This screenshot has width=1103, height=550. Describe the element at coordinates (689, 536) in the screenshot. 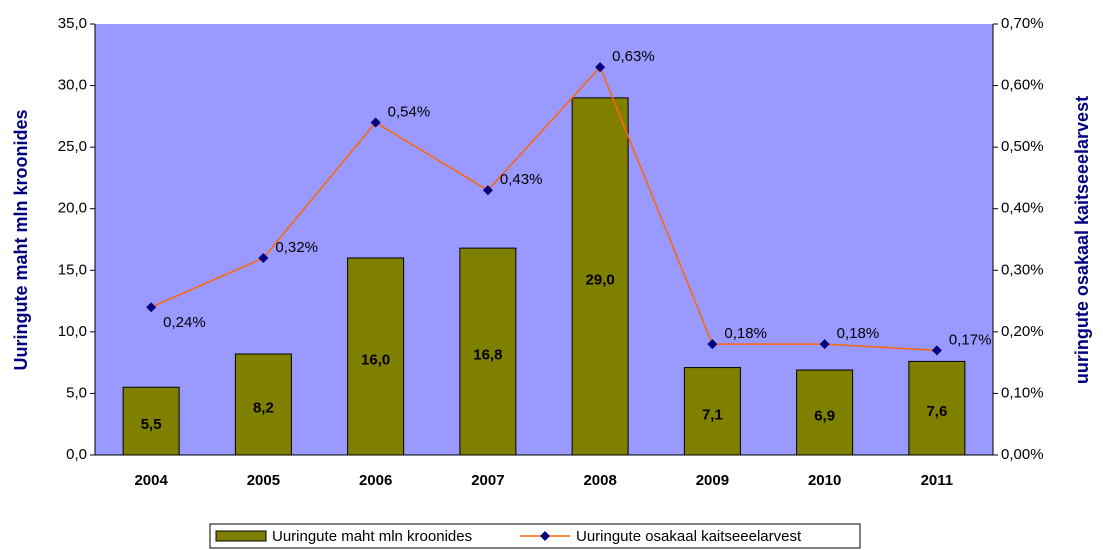

I see `legend-label: Uuringute osakaal kaitseeelarvest` at that location.